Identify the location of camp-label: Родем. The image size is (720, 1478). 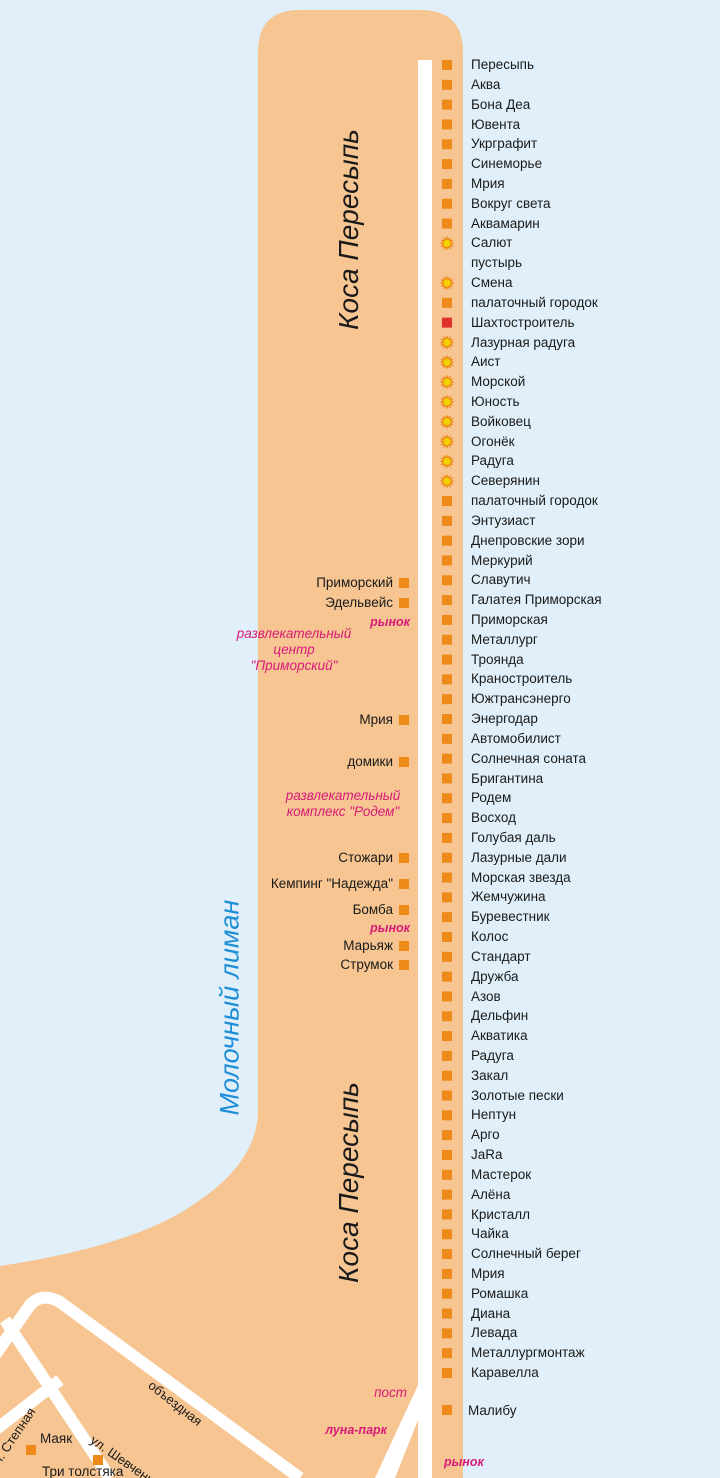
(491, 798).